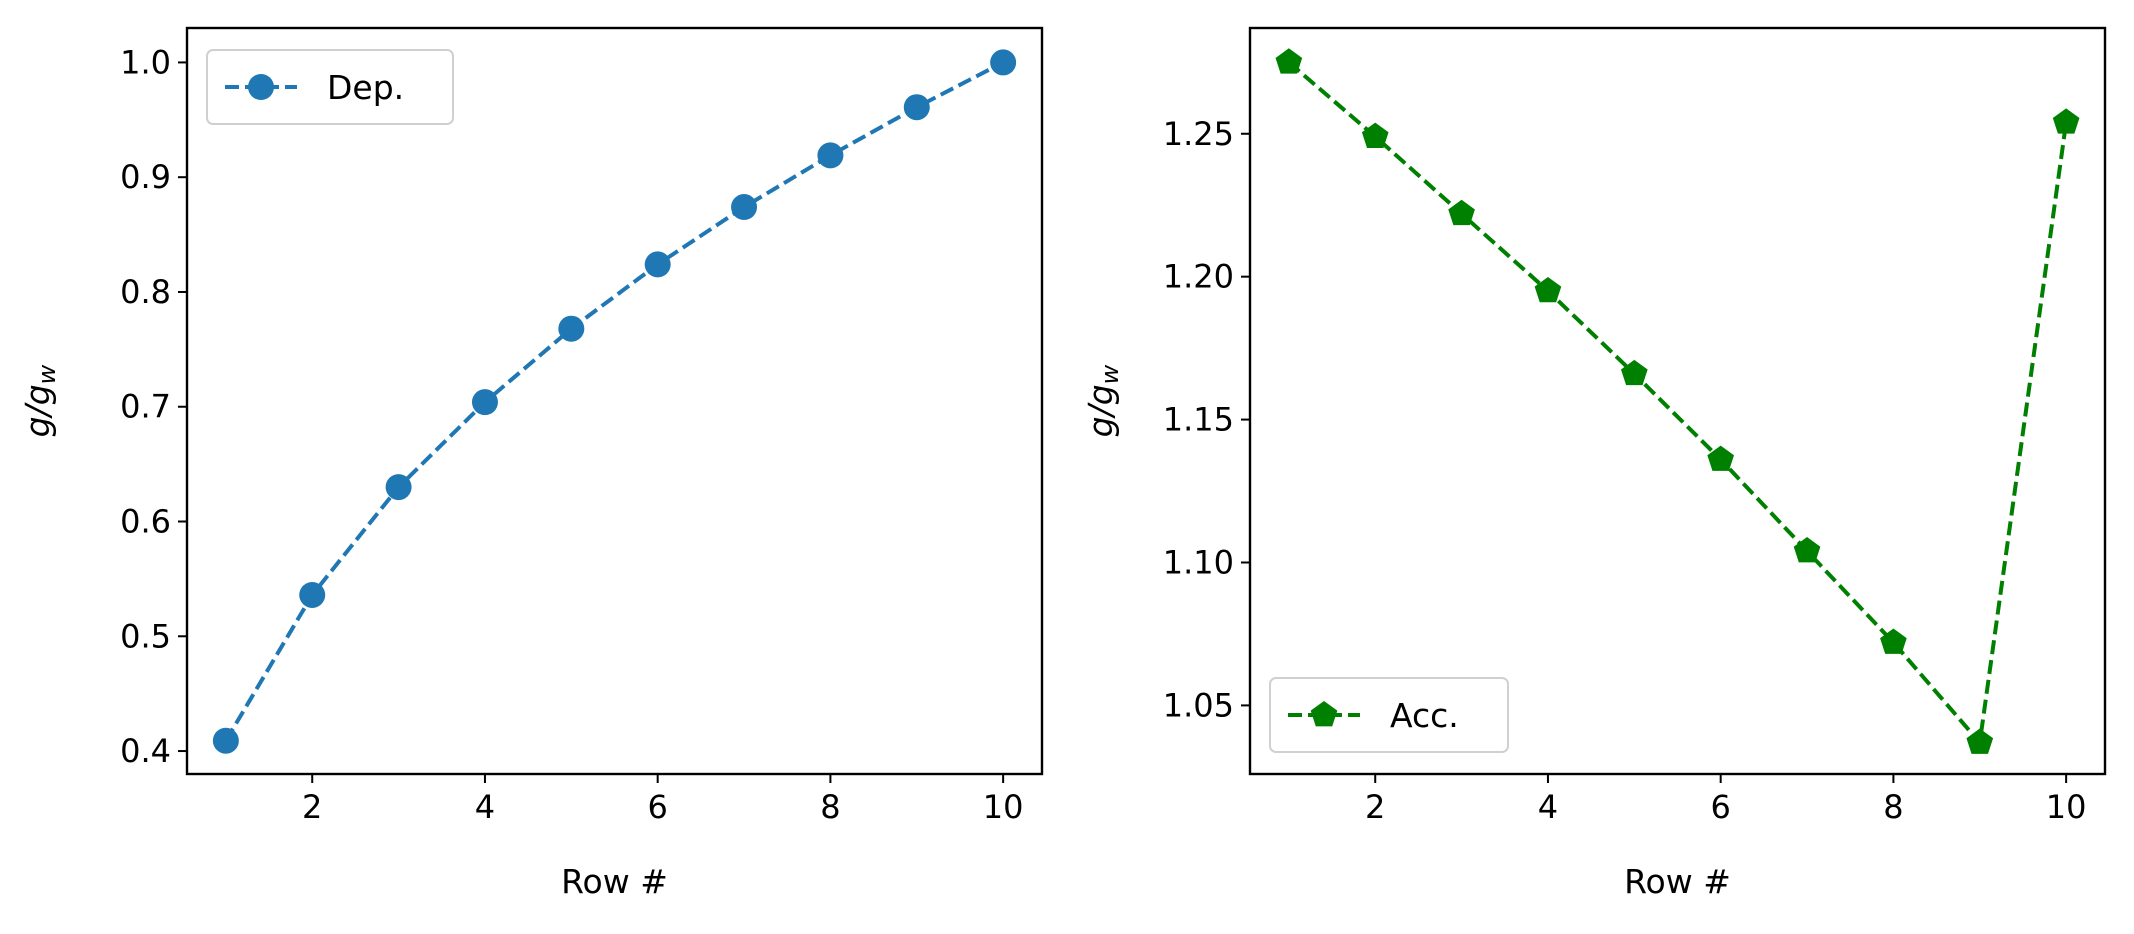  What do you see at coordinates (1198, 705) in the screenshot?
I see `y-tick-label: 1.05` at bounding box center [1198, 705].